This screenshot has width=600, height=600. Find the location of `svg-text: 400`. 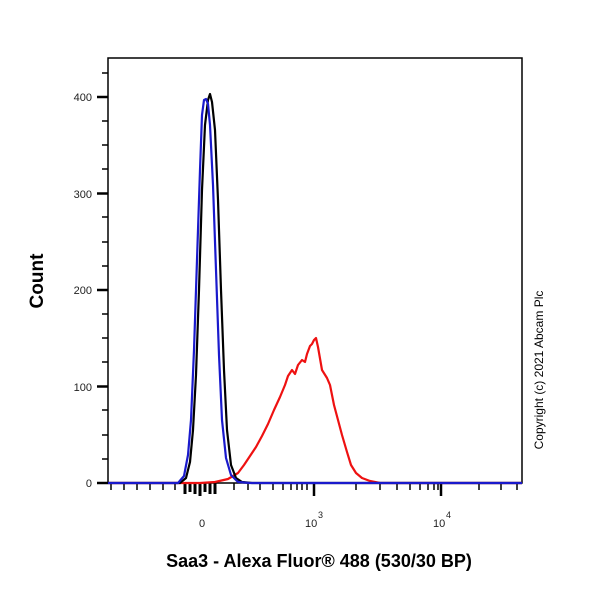

svg-text: 400 is located at coordinates (83, 98).